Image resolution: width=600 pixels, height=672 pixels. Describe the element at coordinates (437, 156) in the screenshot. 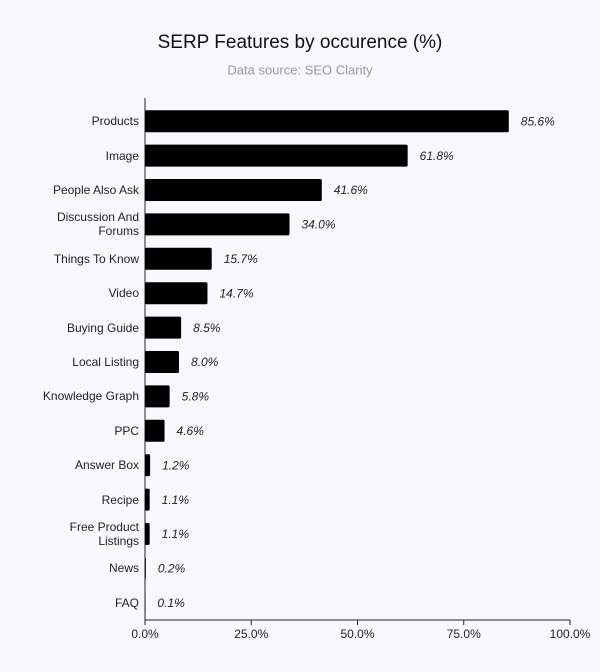

I see `data-label: 61.8%` at that location.